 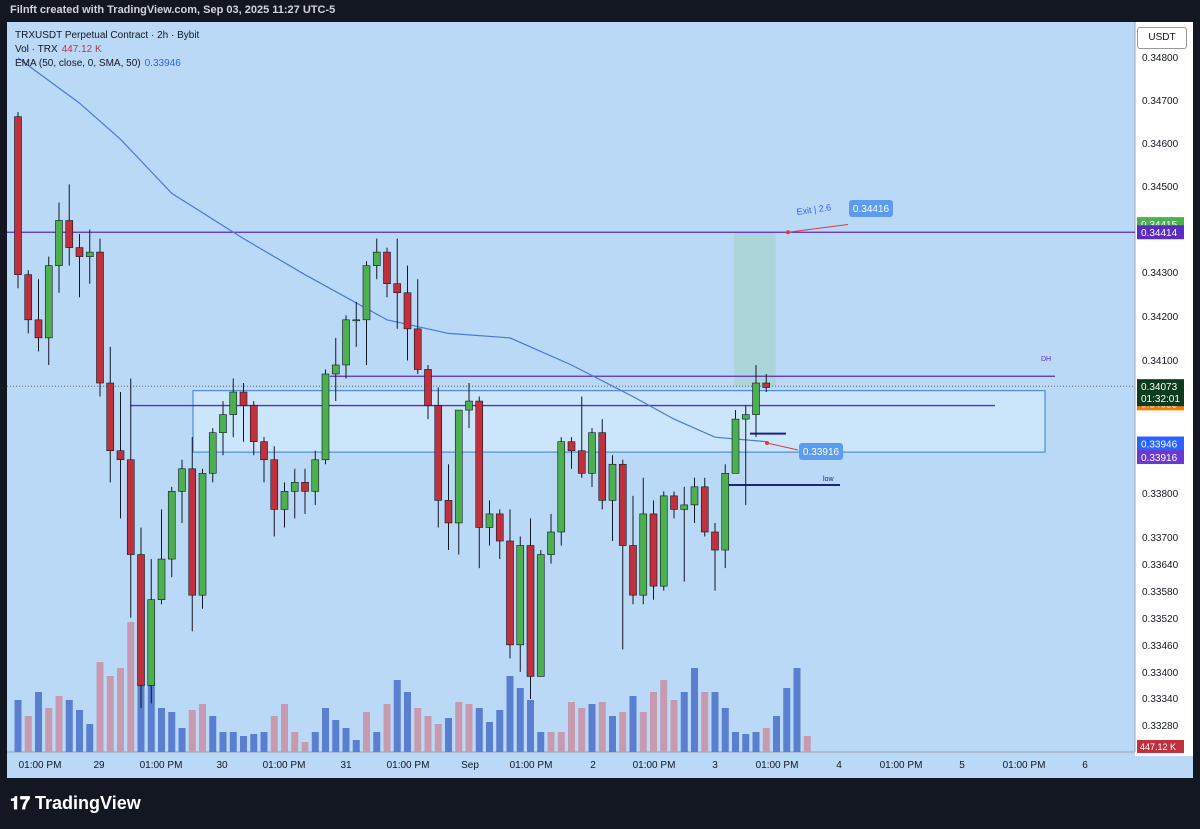 I want to click on exit-value: 0.34416, so click(x=871, y=209).